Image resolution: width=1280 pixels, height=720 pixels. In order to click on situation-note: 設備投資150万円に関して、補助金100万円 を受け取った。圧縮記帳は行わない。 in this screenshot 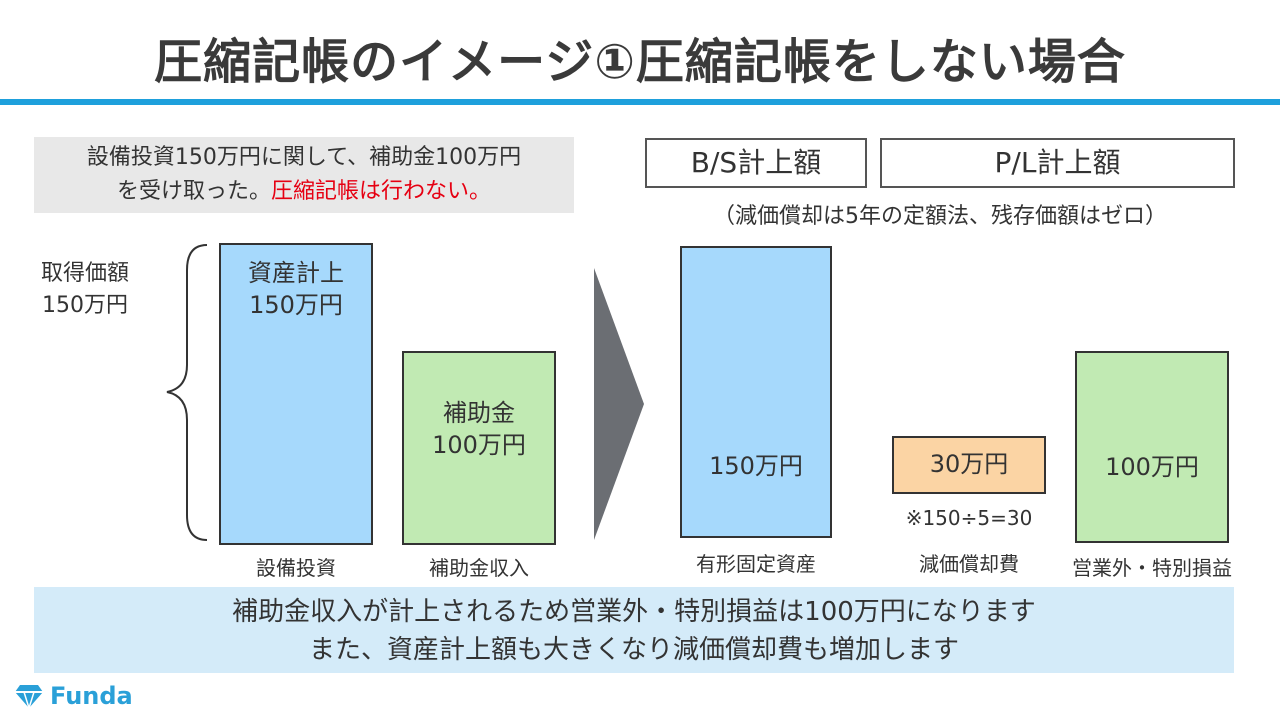, I will do `click(304, 175)`.